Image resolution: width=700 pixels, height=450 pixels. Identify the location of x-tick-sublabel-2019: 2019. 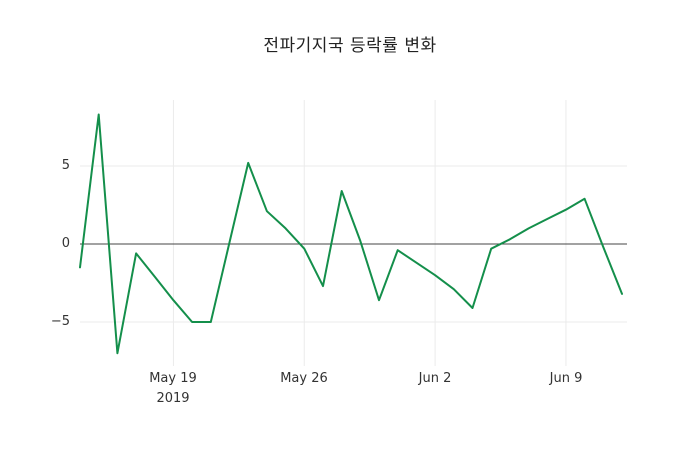
(173, 398).